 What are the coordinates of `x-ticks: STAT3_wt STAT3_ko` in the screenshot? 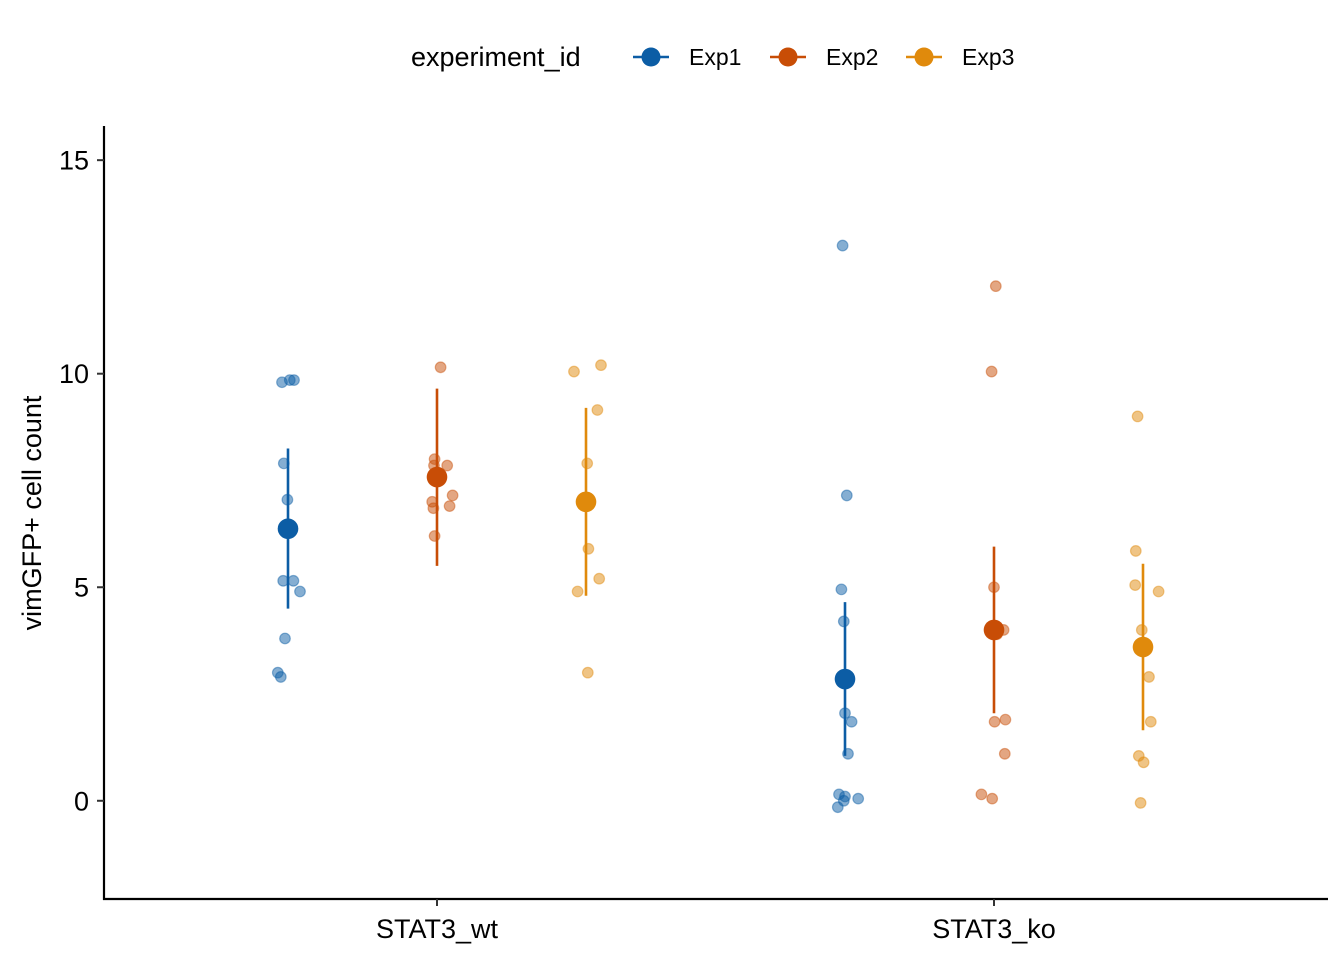 It's located at (716, 921).